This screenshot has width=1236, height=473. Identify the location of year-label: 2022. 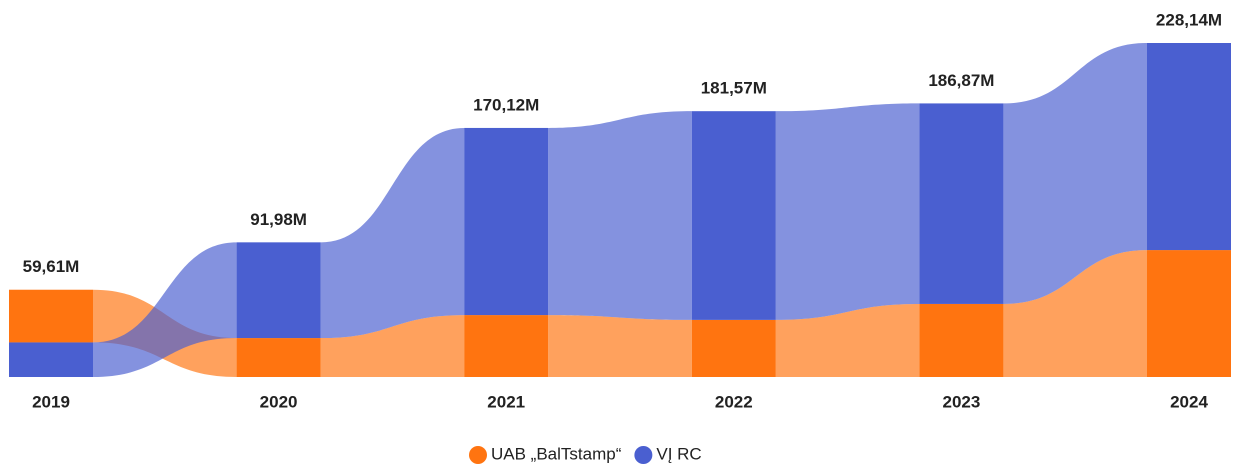
(734, 401).